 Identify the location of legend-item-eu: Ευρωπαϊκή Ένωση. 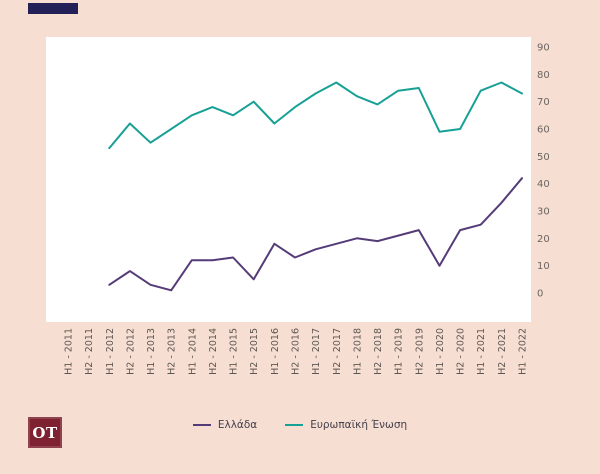
(346, 425).